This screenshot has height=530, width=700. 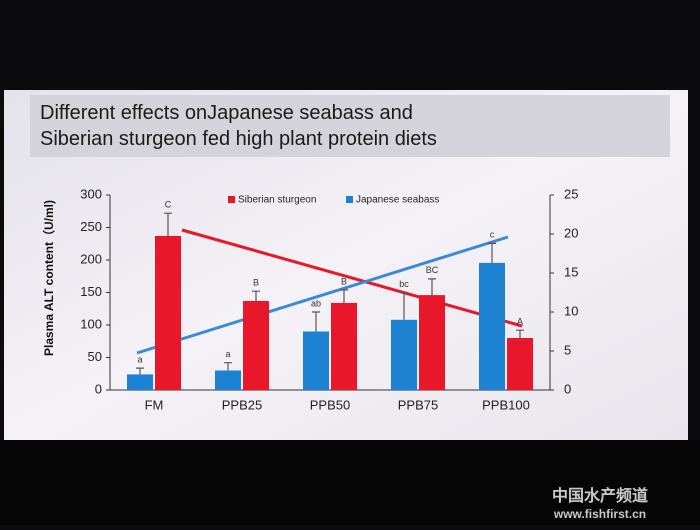 I want to click on y-tick-label: 100, so click(x=91, y=323).